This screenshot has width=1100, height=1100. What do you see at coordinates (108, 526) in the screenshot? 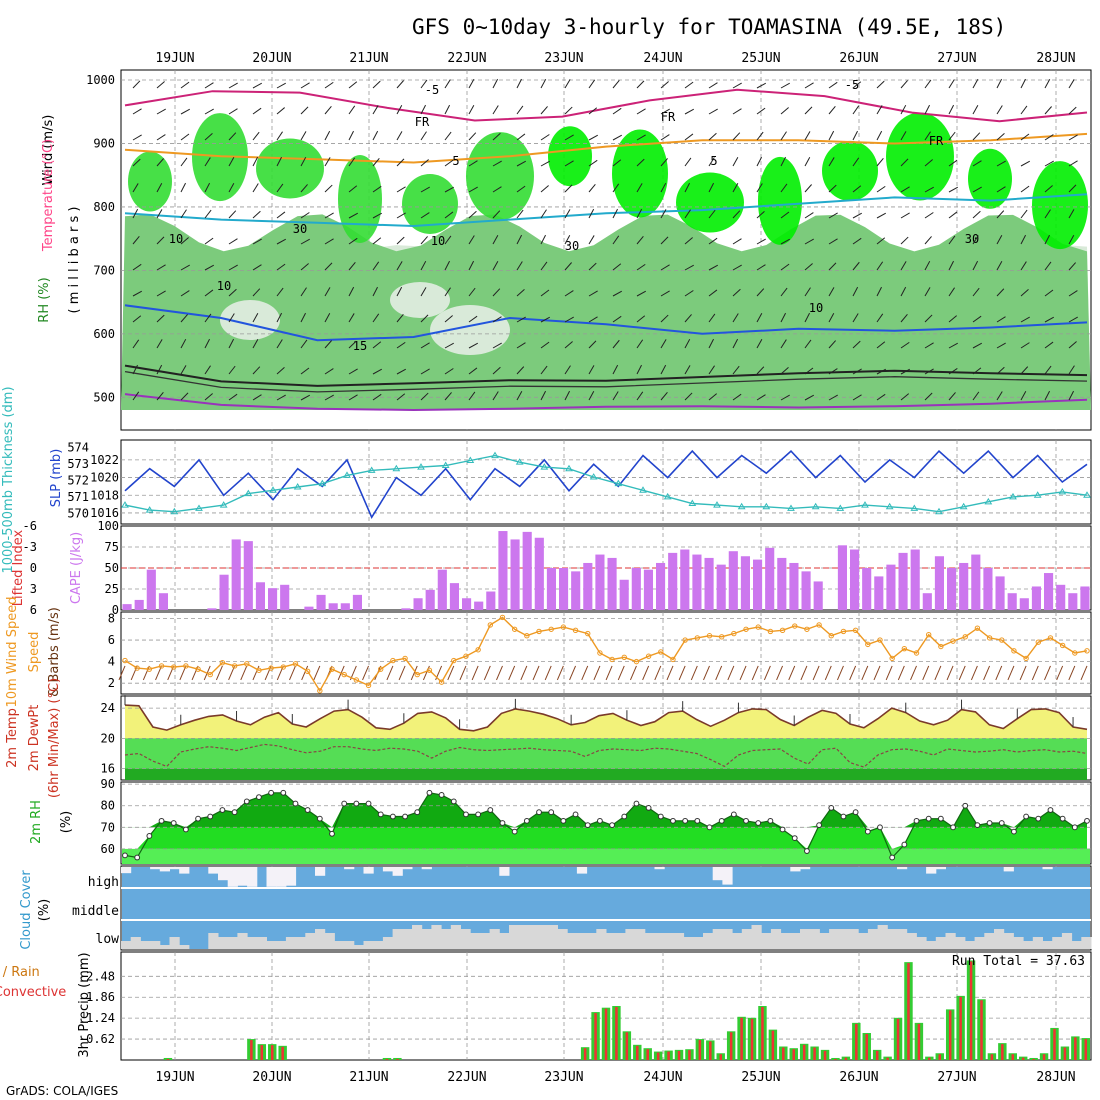
I see `cape-tick-4: 100` at bounding box center [108, 526].